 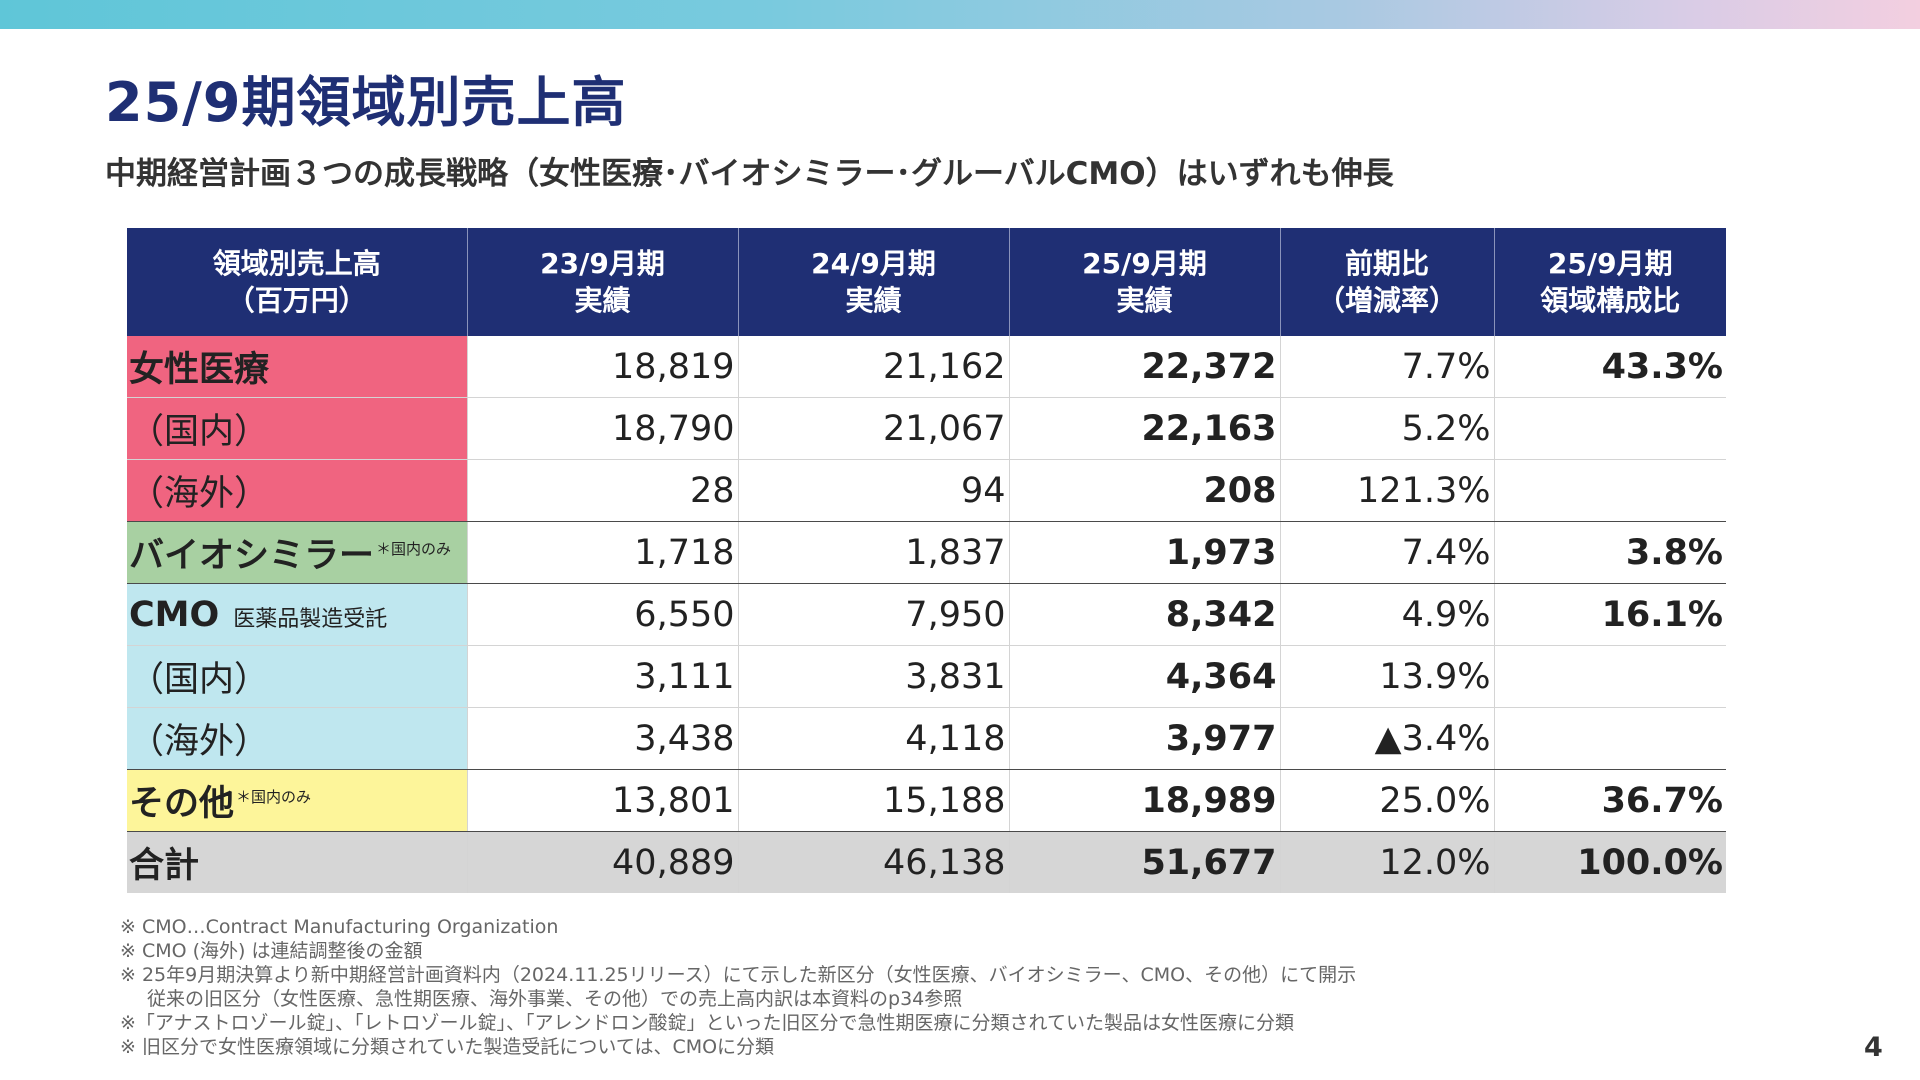 I want to click on table-total-row: 合計 40,889 46,138 51,677 12.0% 100.0%, so click(x=926, y=862).